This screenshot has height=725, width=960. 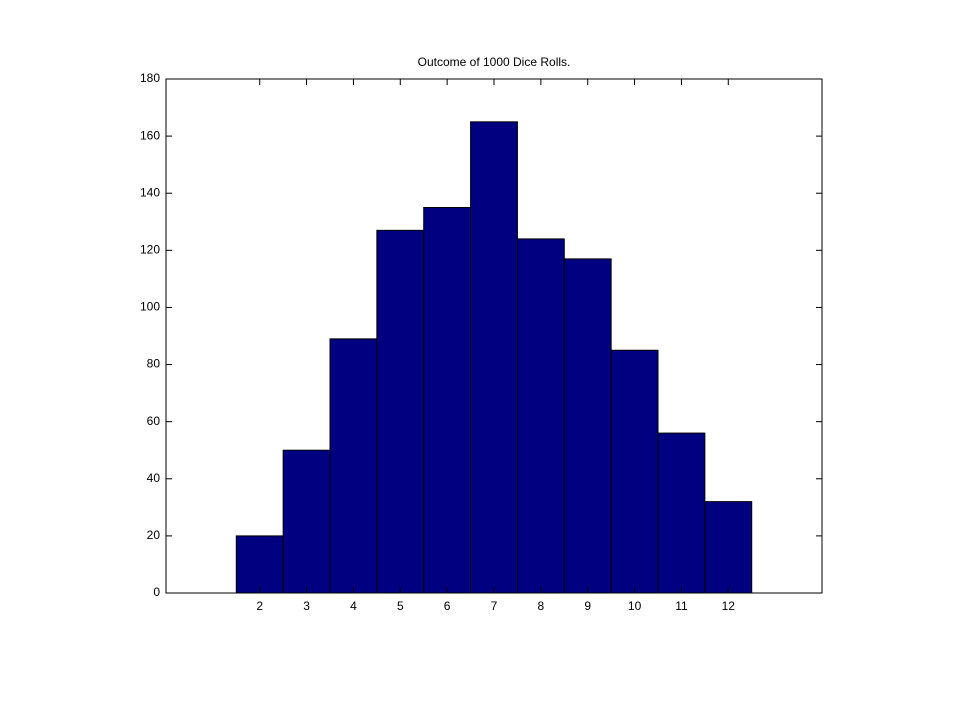 I want to click on y-tick-label: 40, so click(x=154, y=478).